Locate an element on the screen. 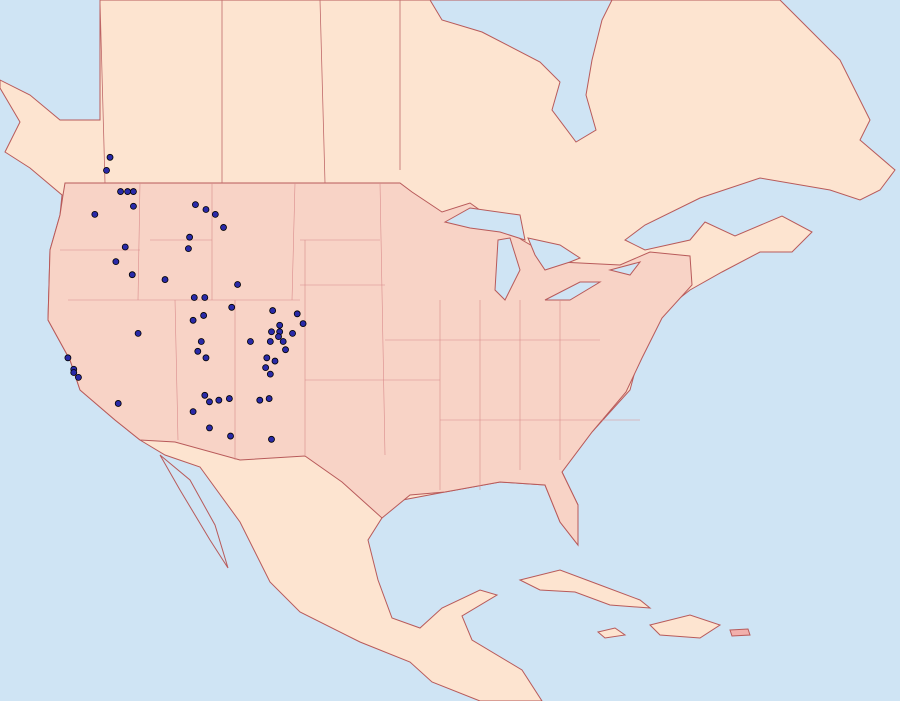  hispaniola is located at coordinates (685, 626).